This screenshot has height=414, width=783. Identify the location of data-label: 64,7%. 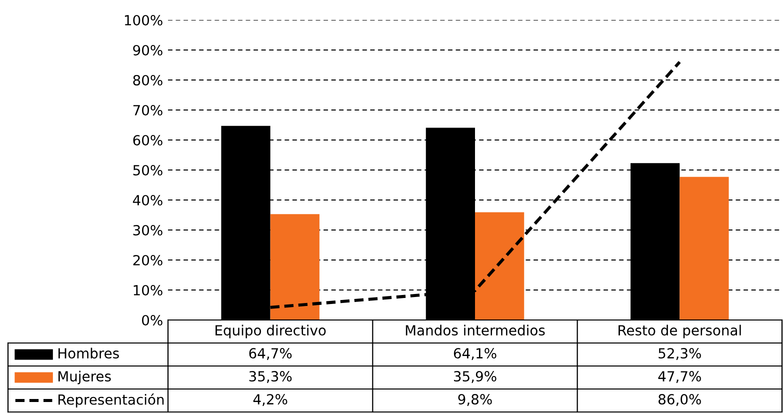
(270, 354).